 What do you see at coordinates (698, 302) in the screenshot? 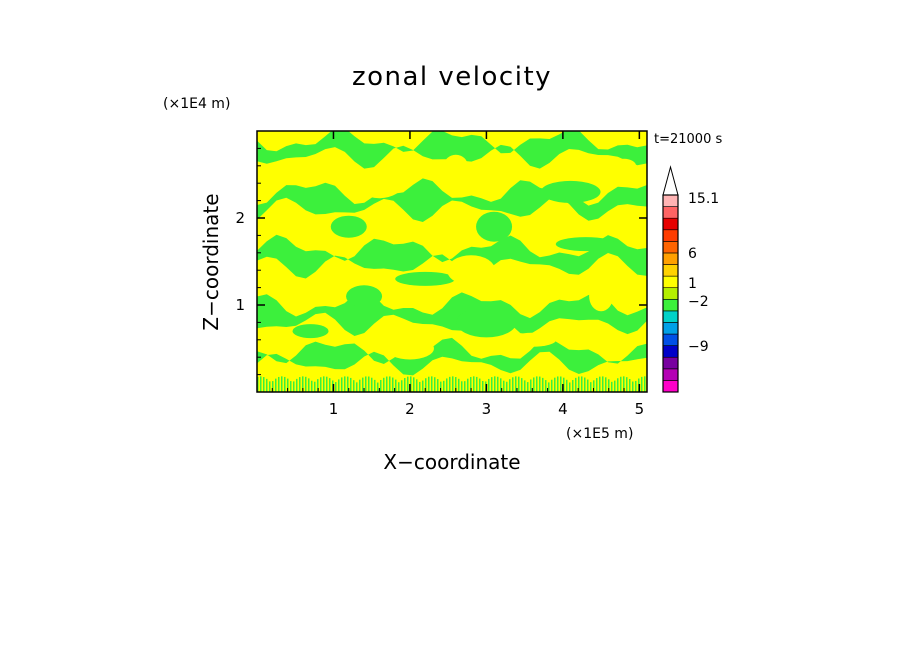
I see `colorbar-label: −2` at bounding box center [698, 302].